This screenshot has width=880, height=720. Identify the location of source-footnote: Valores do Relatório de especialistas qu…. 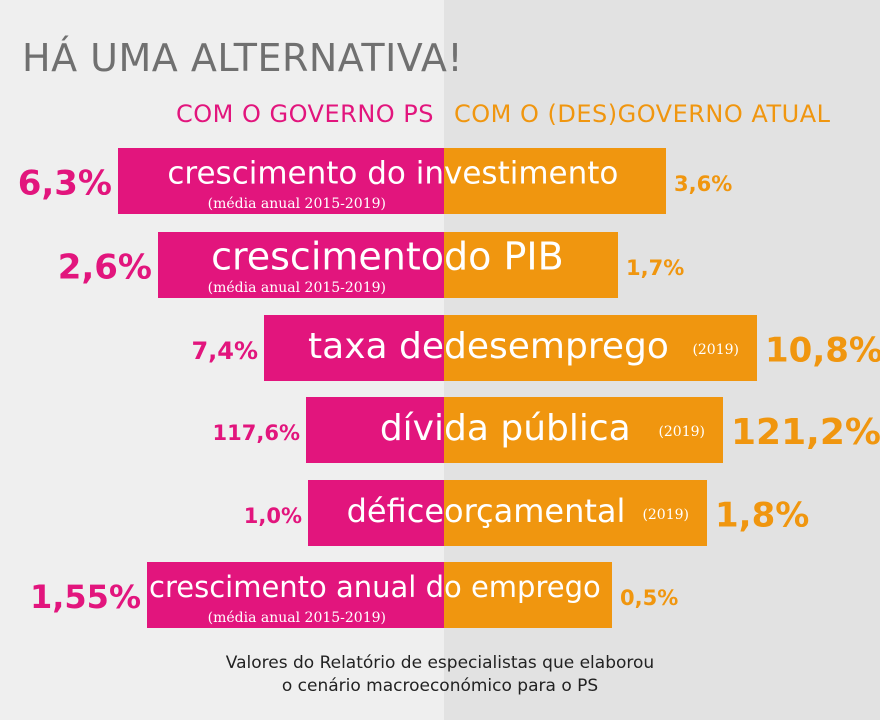
(440, 675).